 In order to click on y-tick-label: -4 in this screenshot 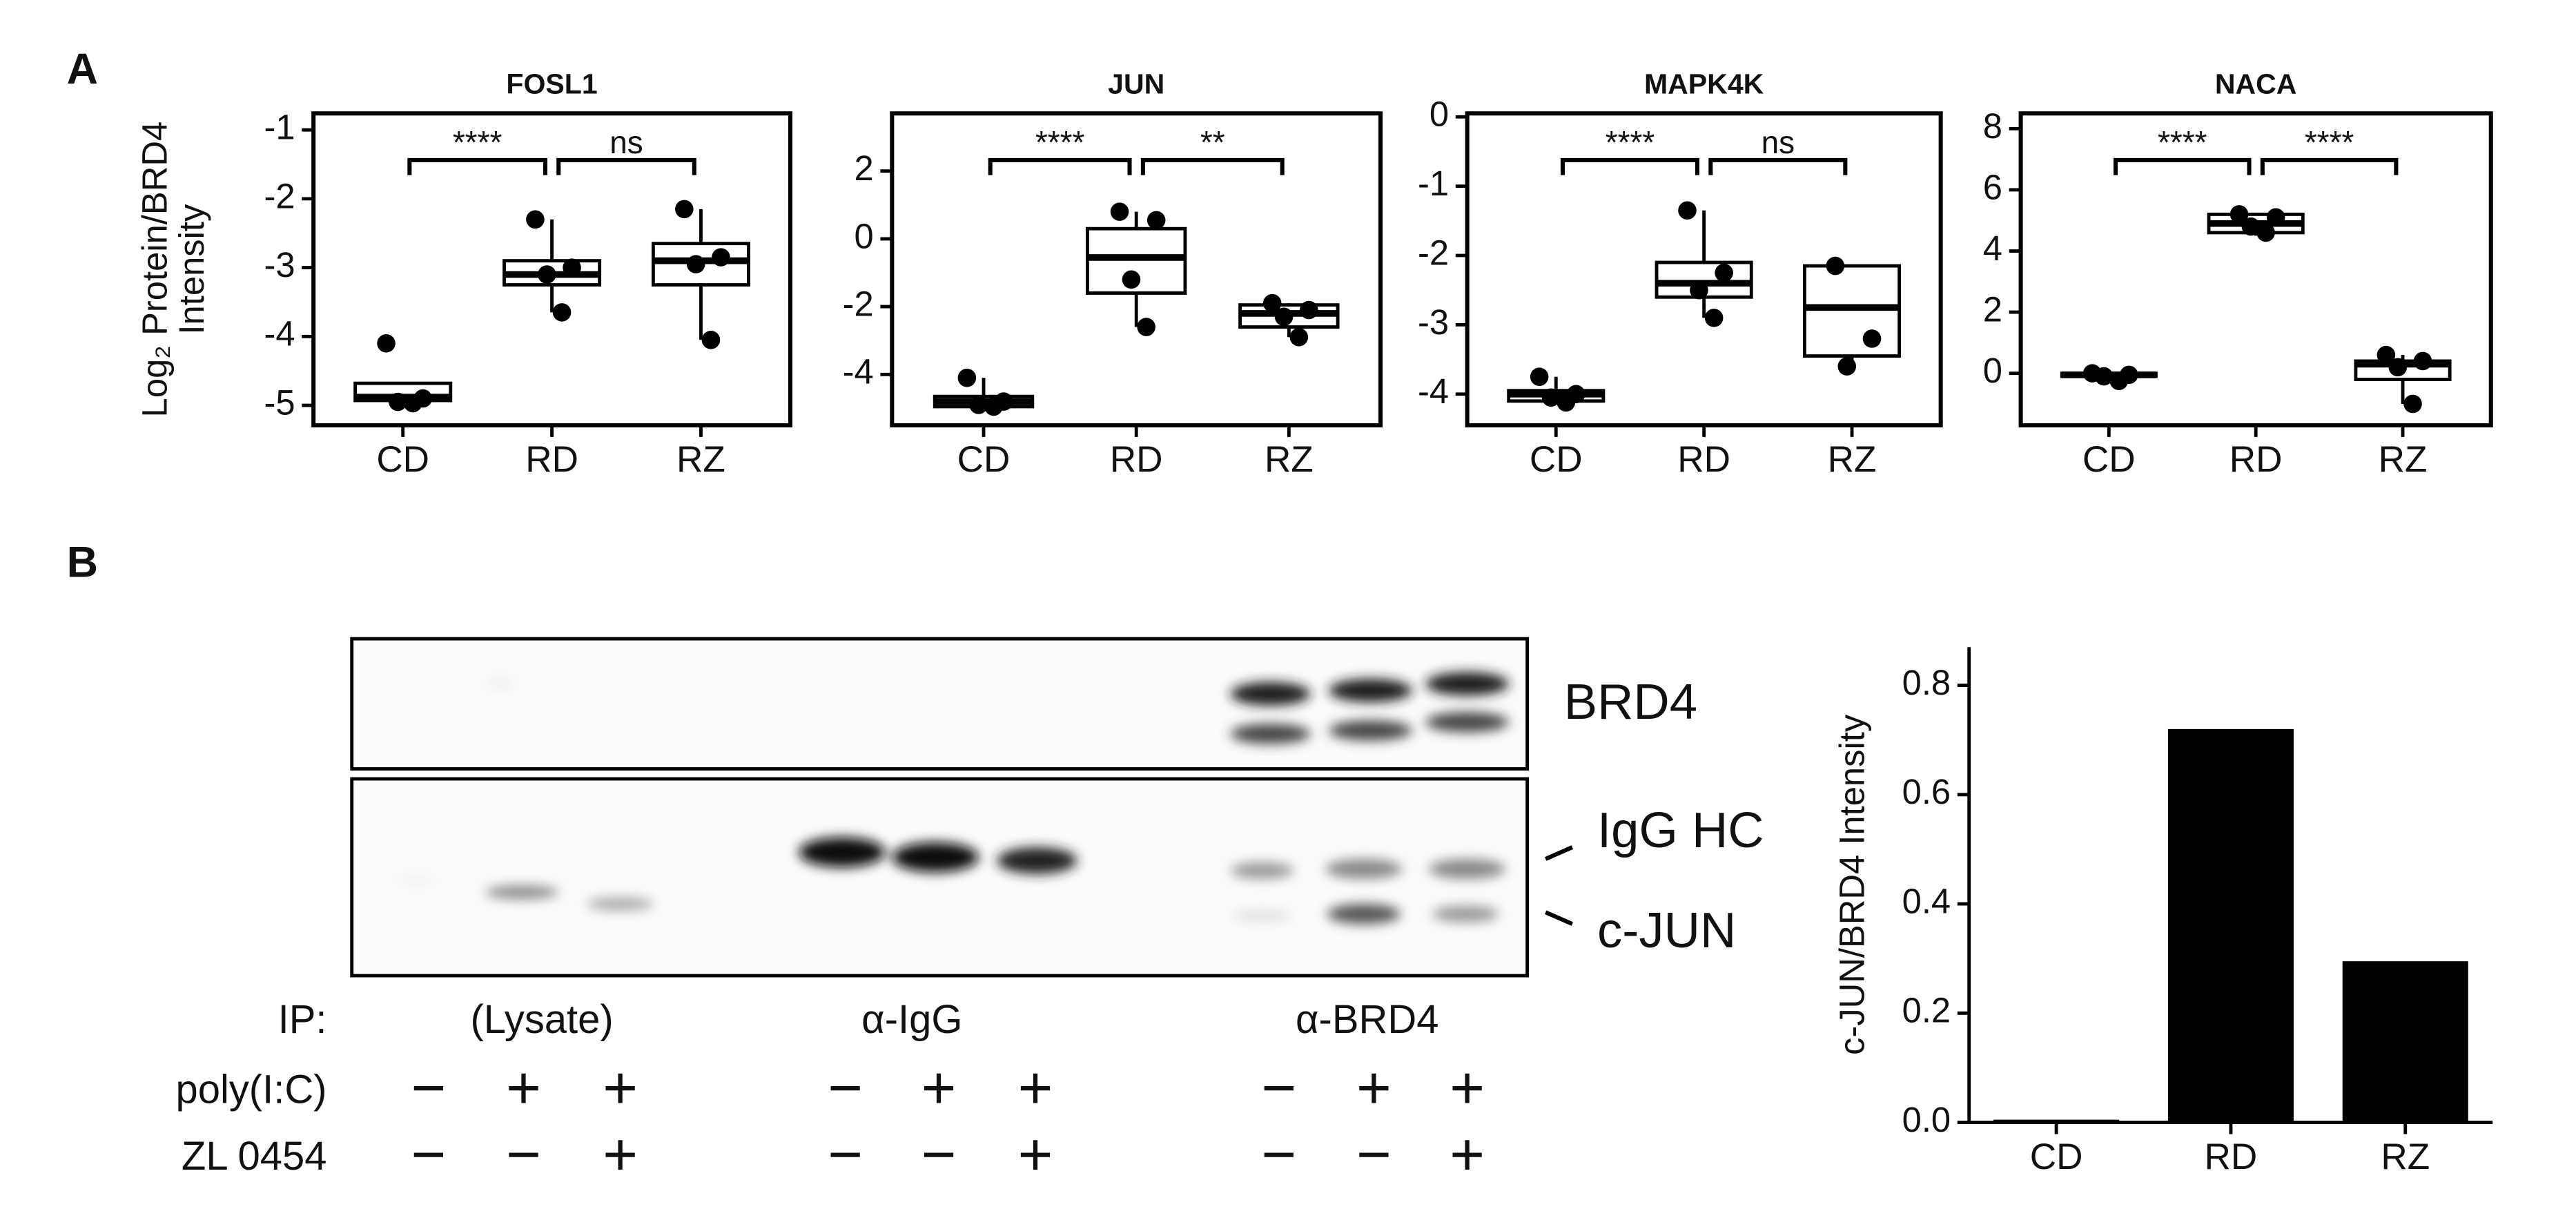, I will do `click(858, 372)`.